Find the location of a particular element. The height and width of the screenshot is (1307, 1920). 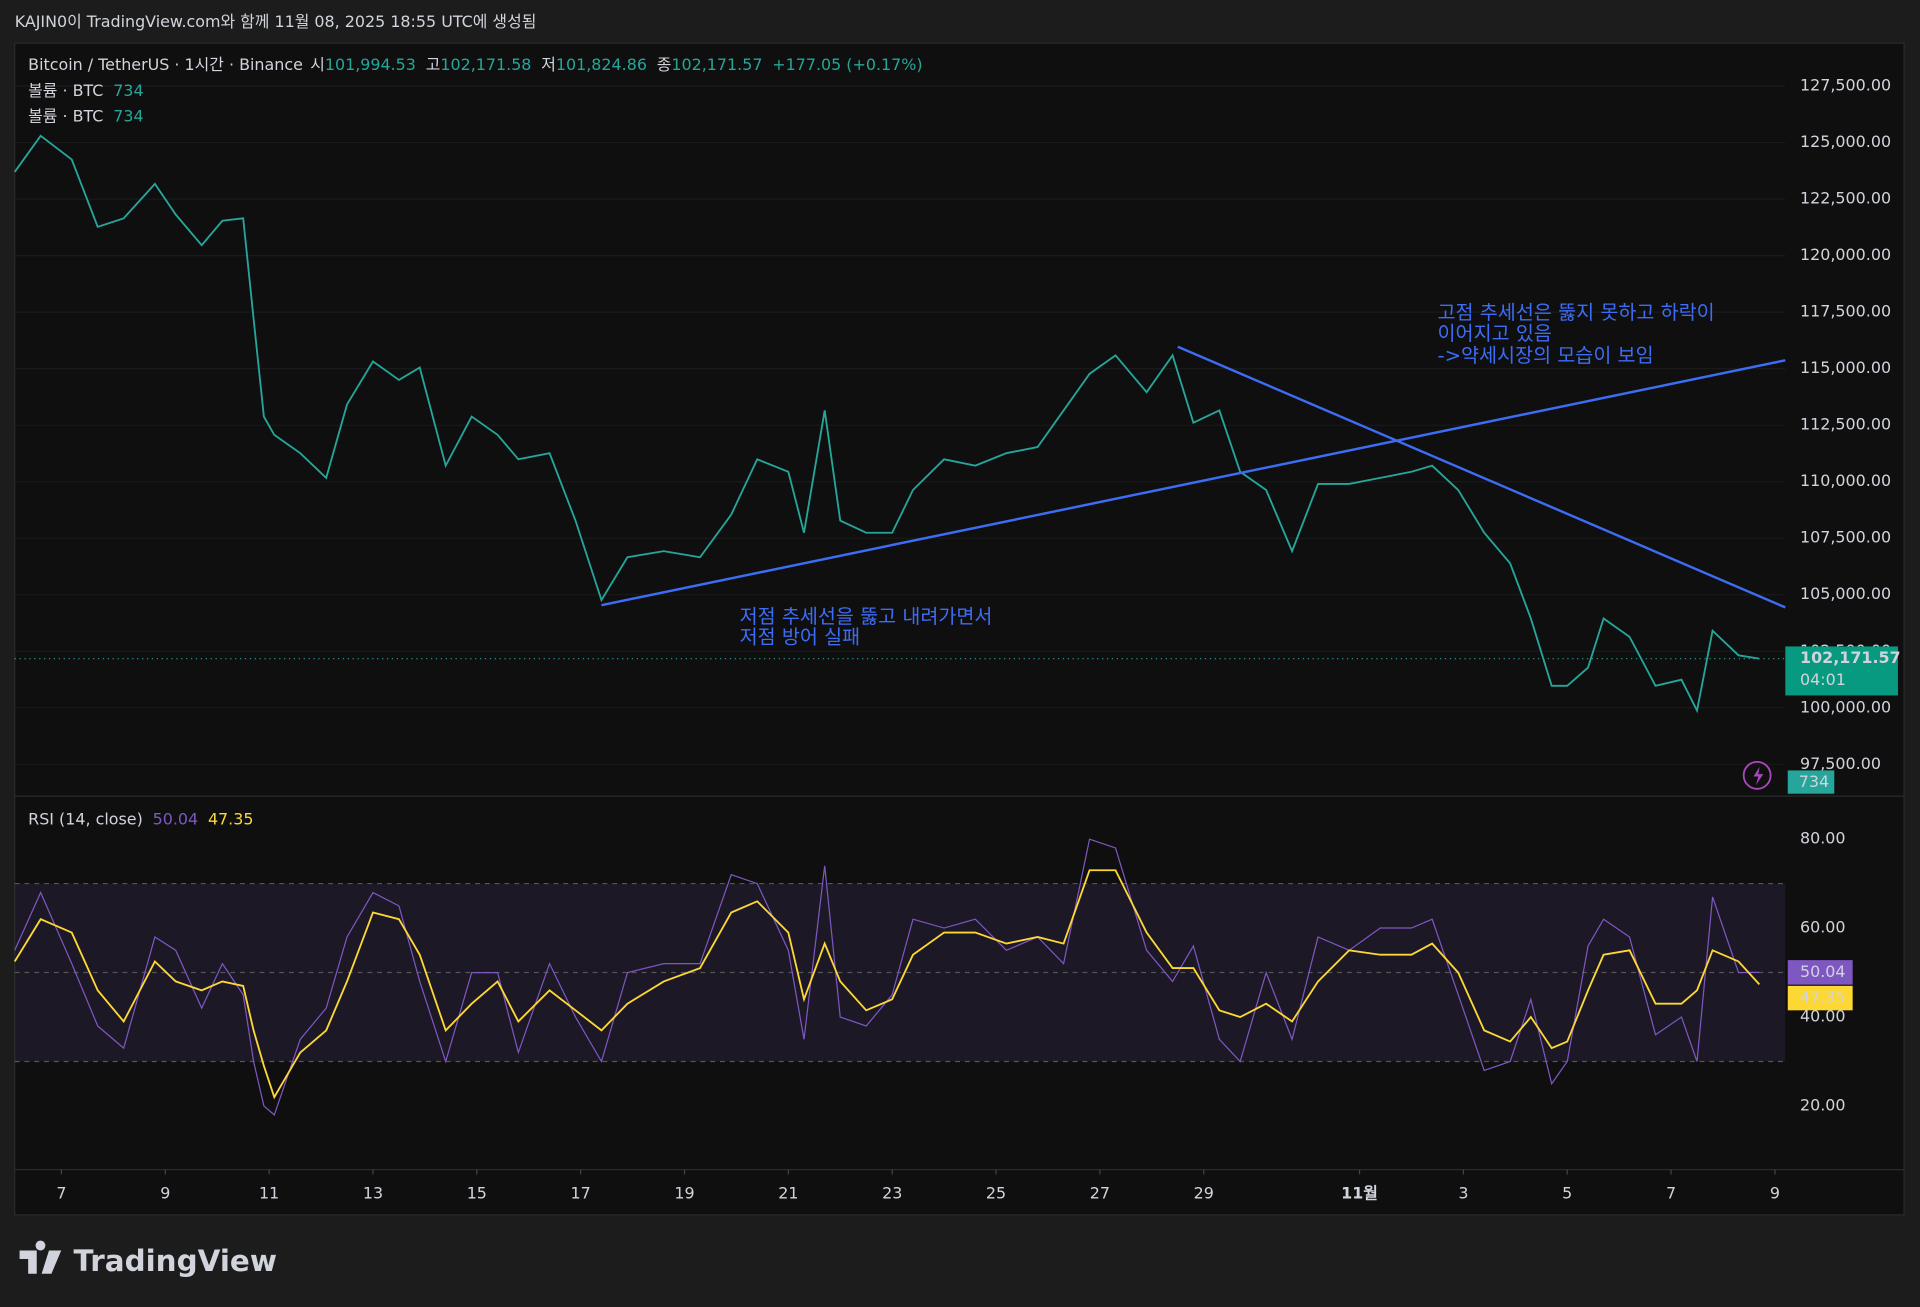

x-tick-label: 5 is located at coordinates (1567, 1193).